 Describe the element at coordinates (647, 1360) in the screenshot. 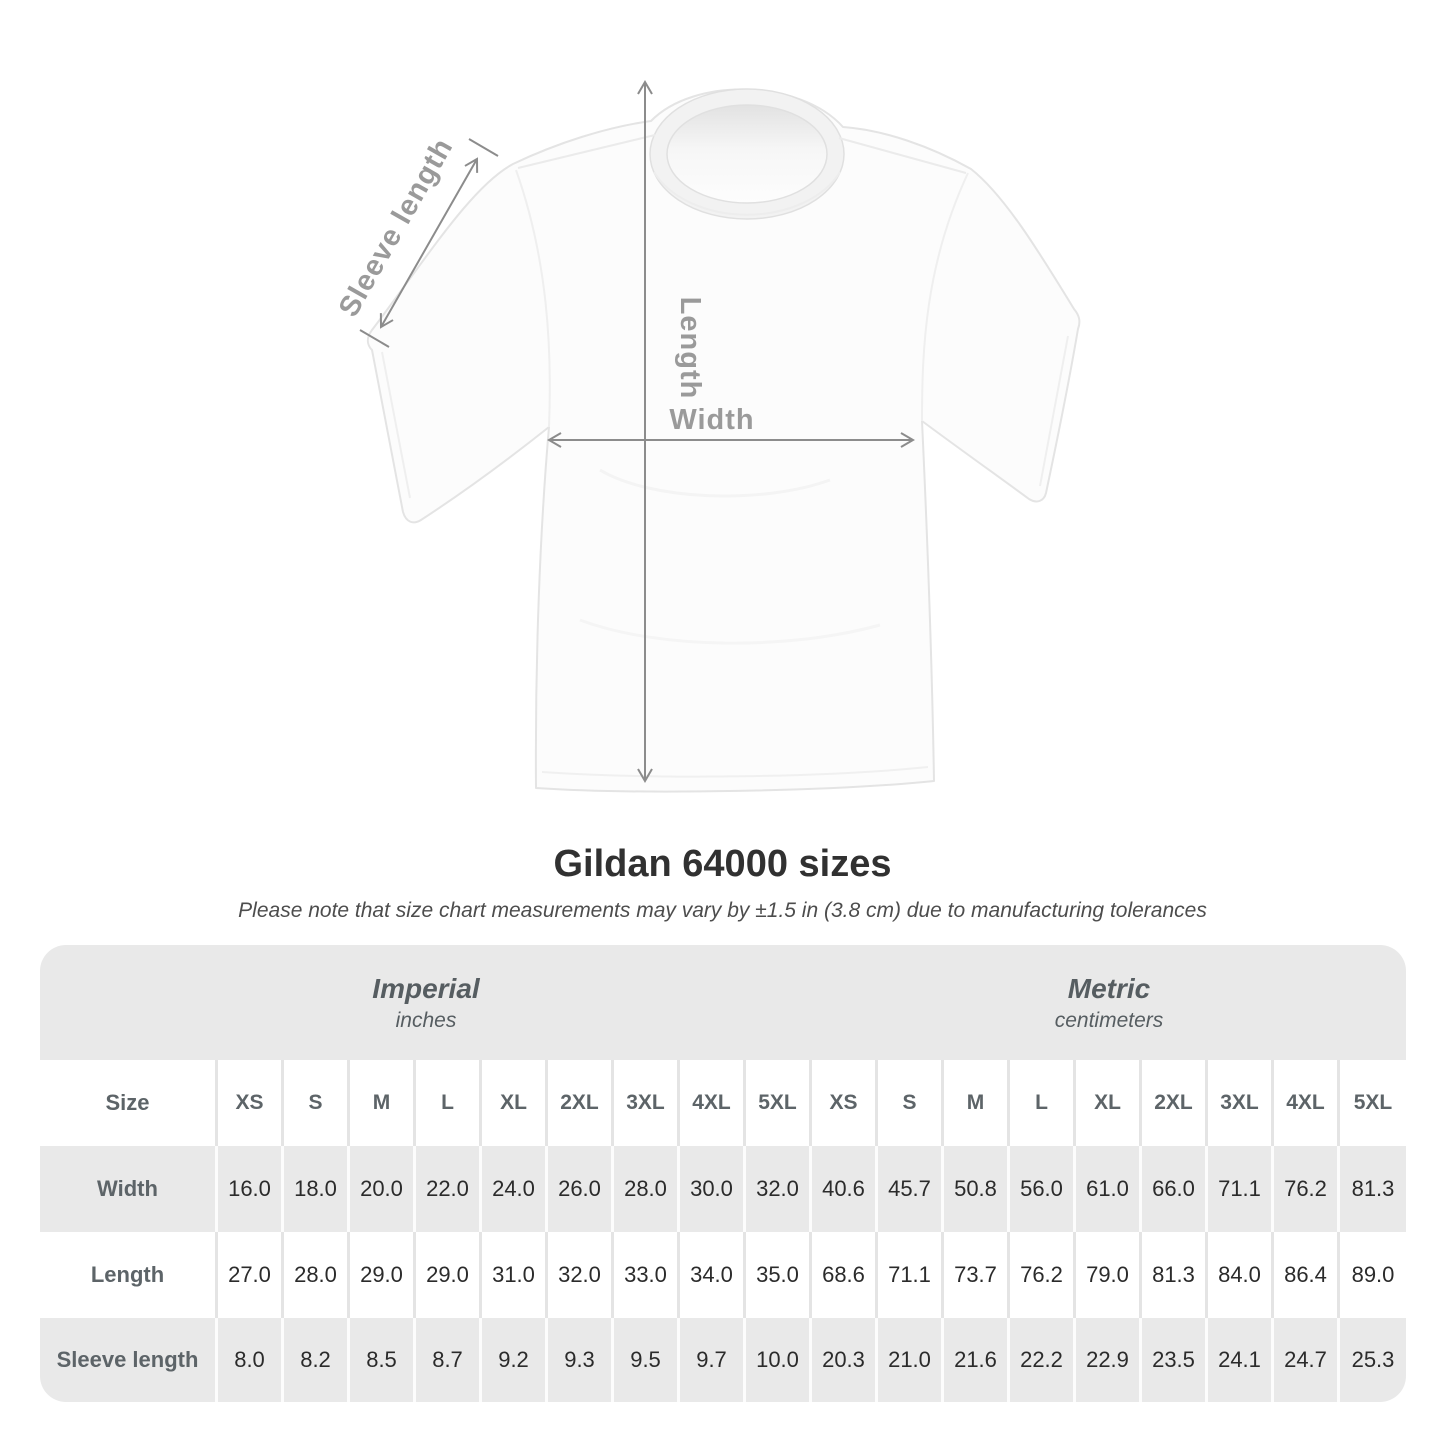

I see `measurement-cell: 9.5` at that location.